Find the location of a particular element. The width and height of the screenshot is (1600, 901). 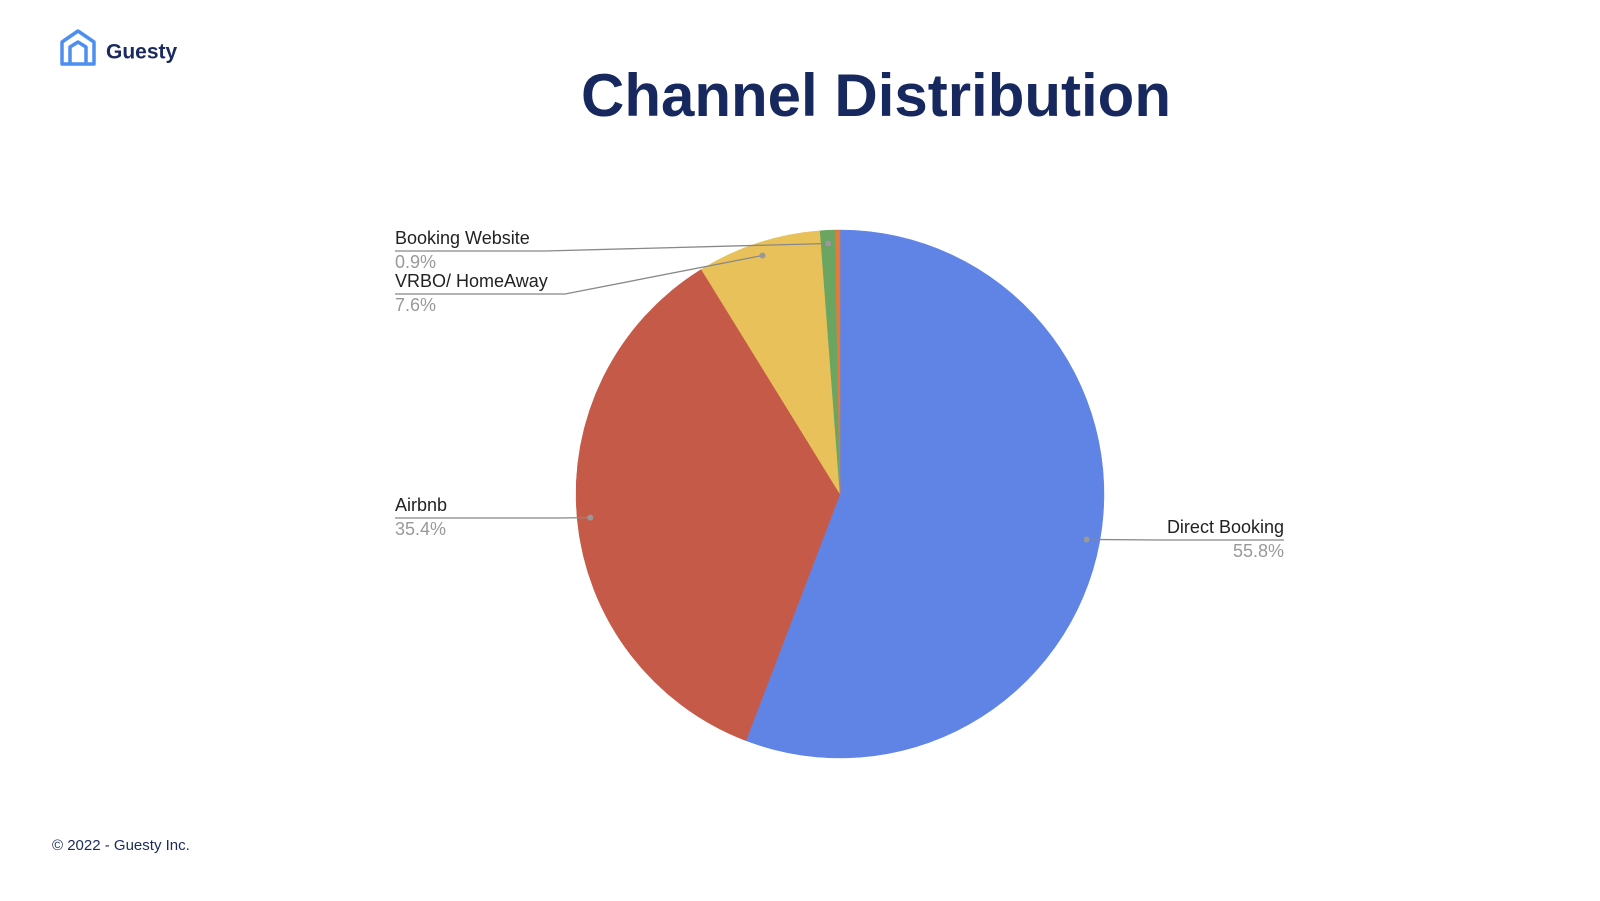

footer: © 2022 - Guesty Inc. is located at coordinates (121, 845).